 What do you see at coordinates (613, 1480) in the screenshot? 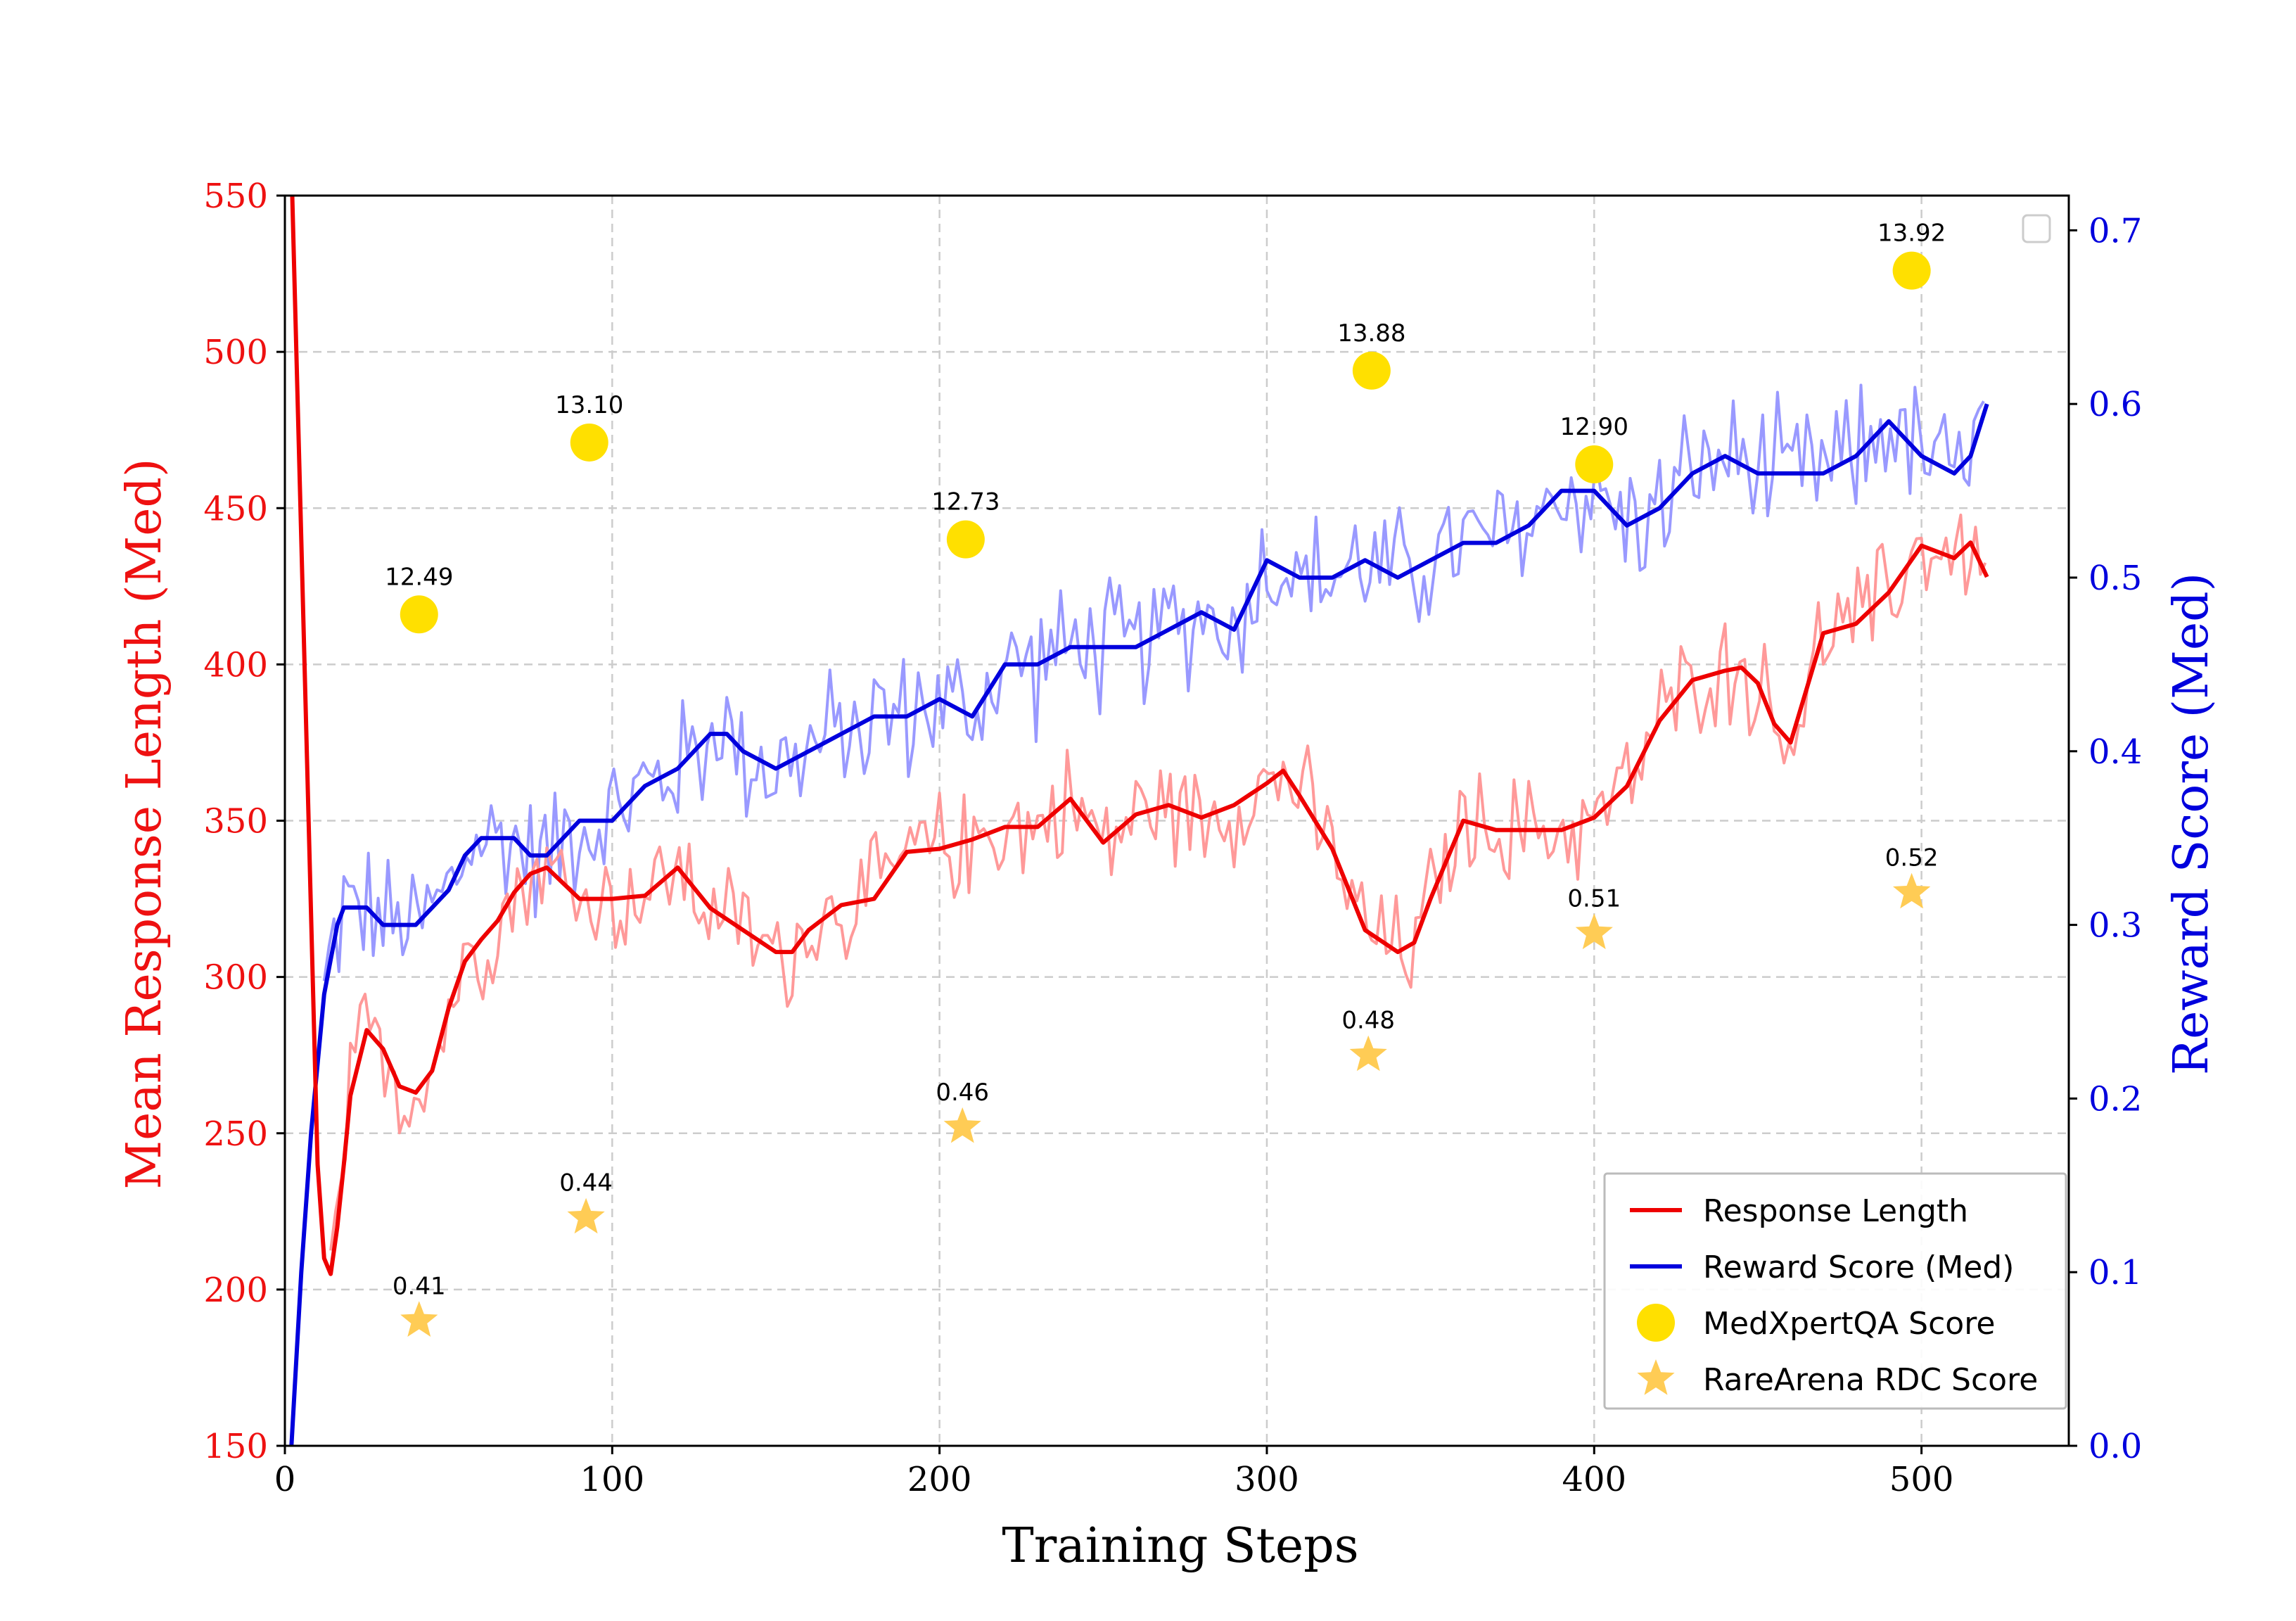
I see `x-tick-label: 100` at bounding box center [613, 1480].